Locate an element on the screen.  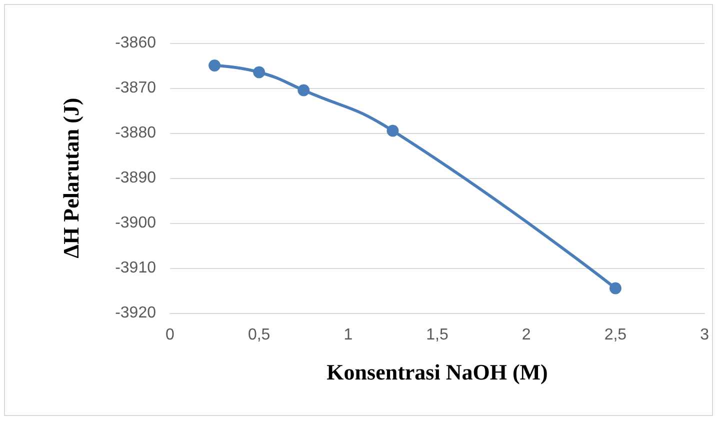
x-tick-label: 2,5 is located at coordinates (615, 335).